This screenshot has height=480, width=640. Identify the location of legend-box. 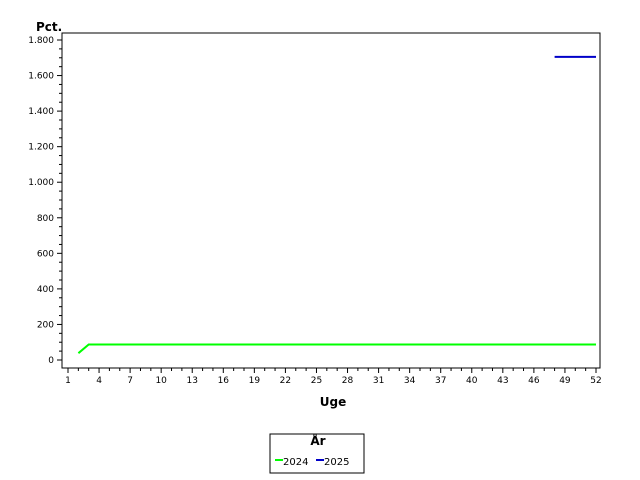
(317, 453).